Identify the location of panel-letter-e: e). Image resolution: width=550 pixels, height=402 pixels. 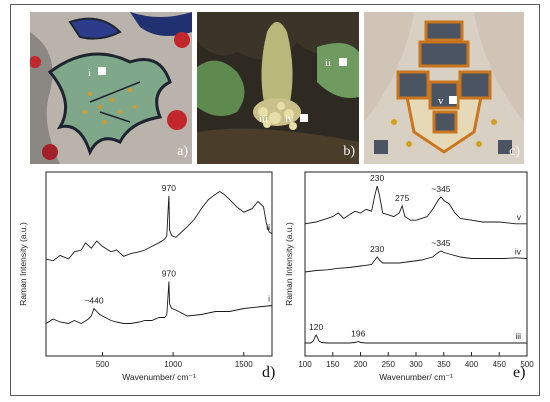
(519, 372).